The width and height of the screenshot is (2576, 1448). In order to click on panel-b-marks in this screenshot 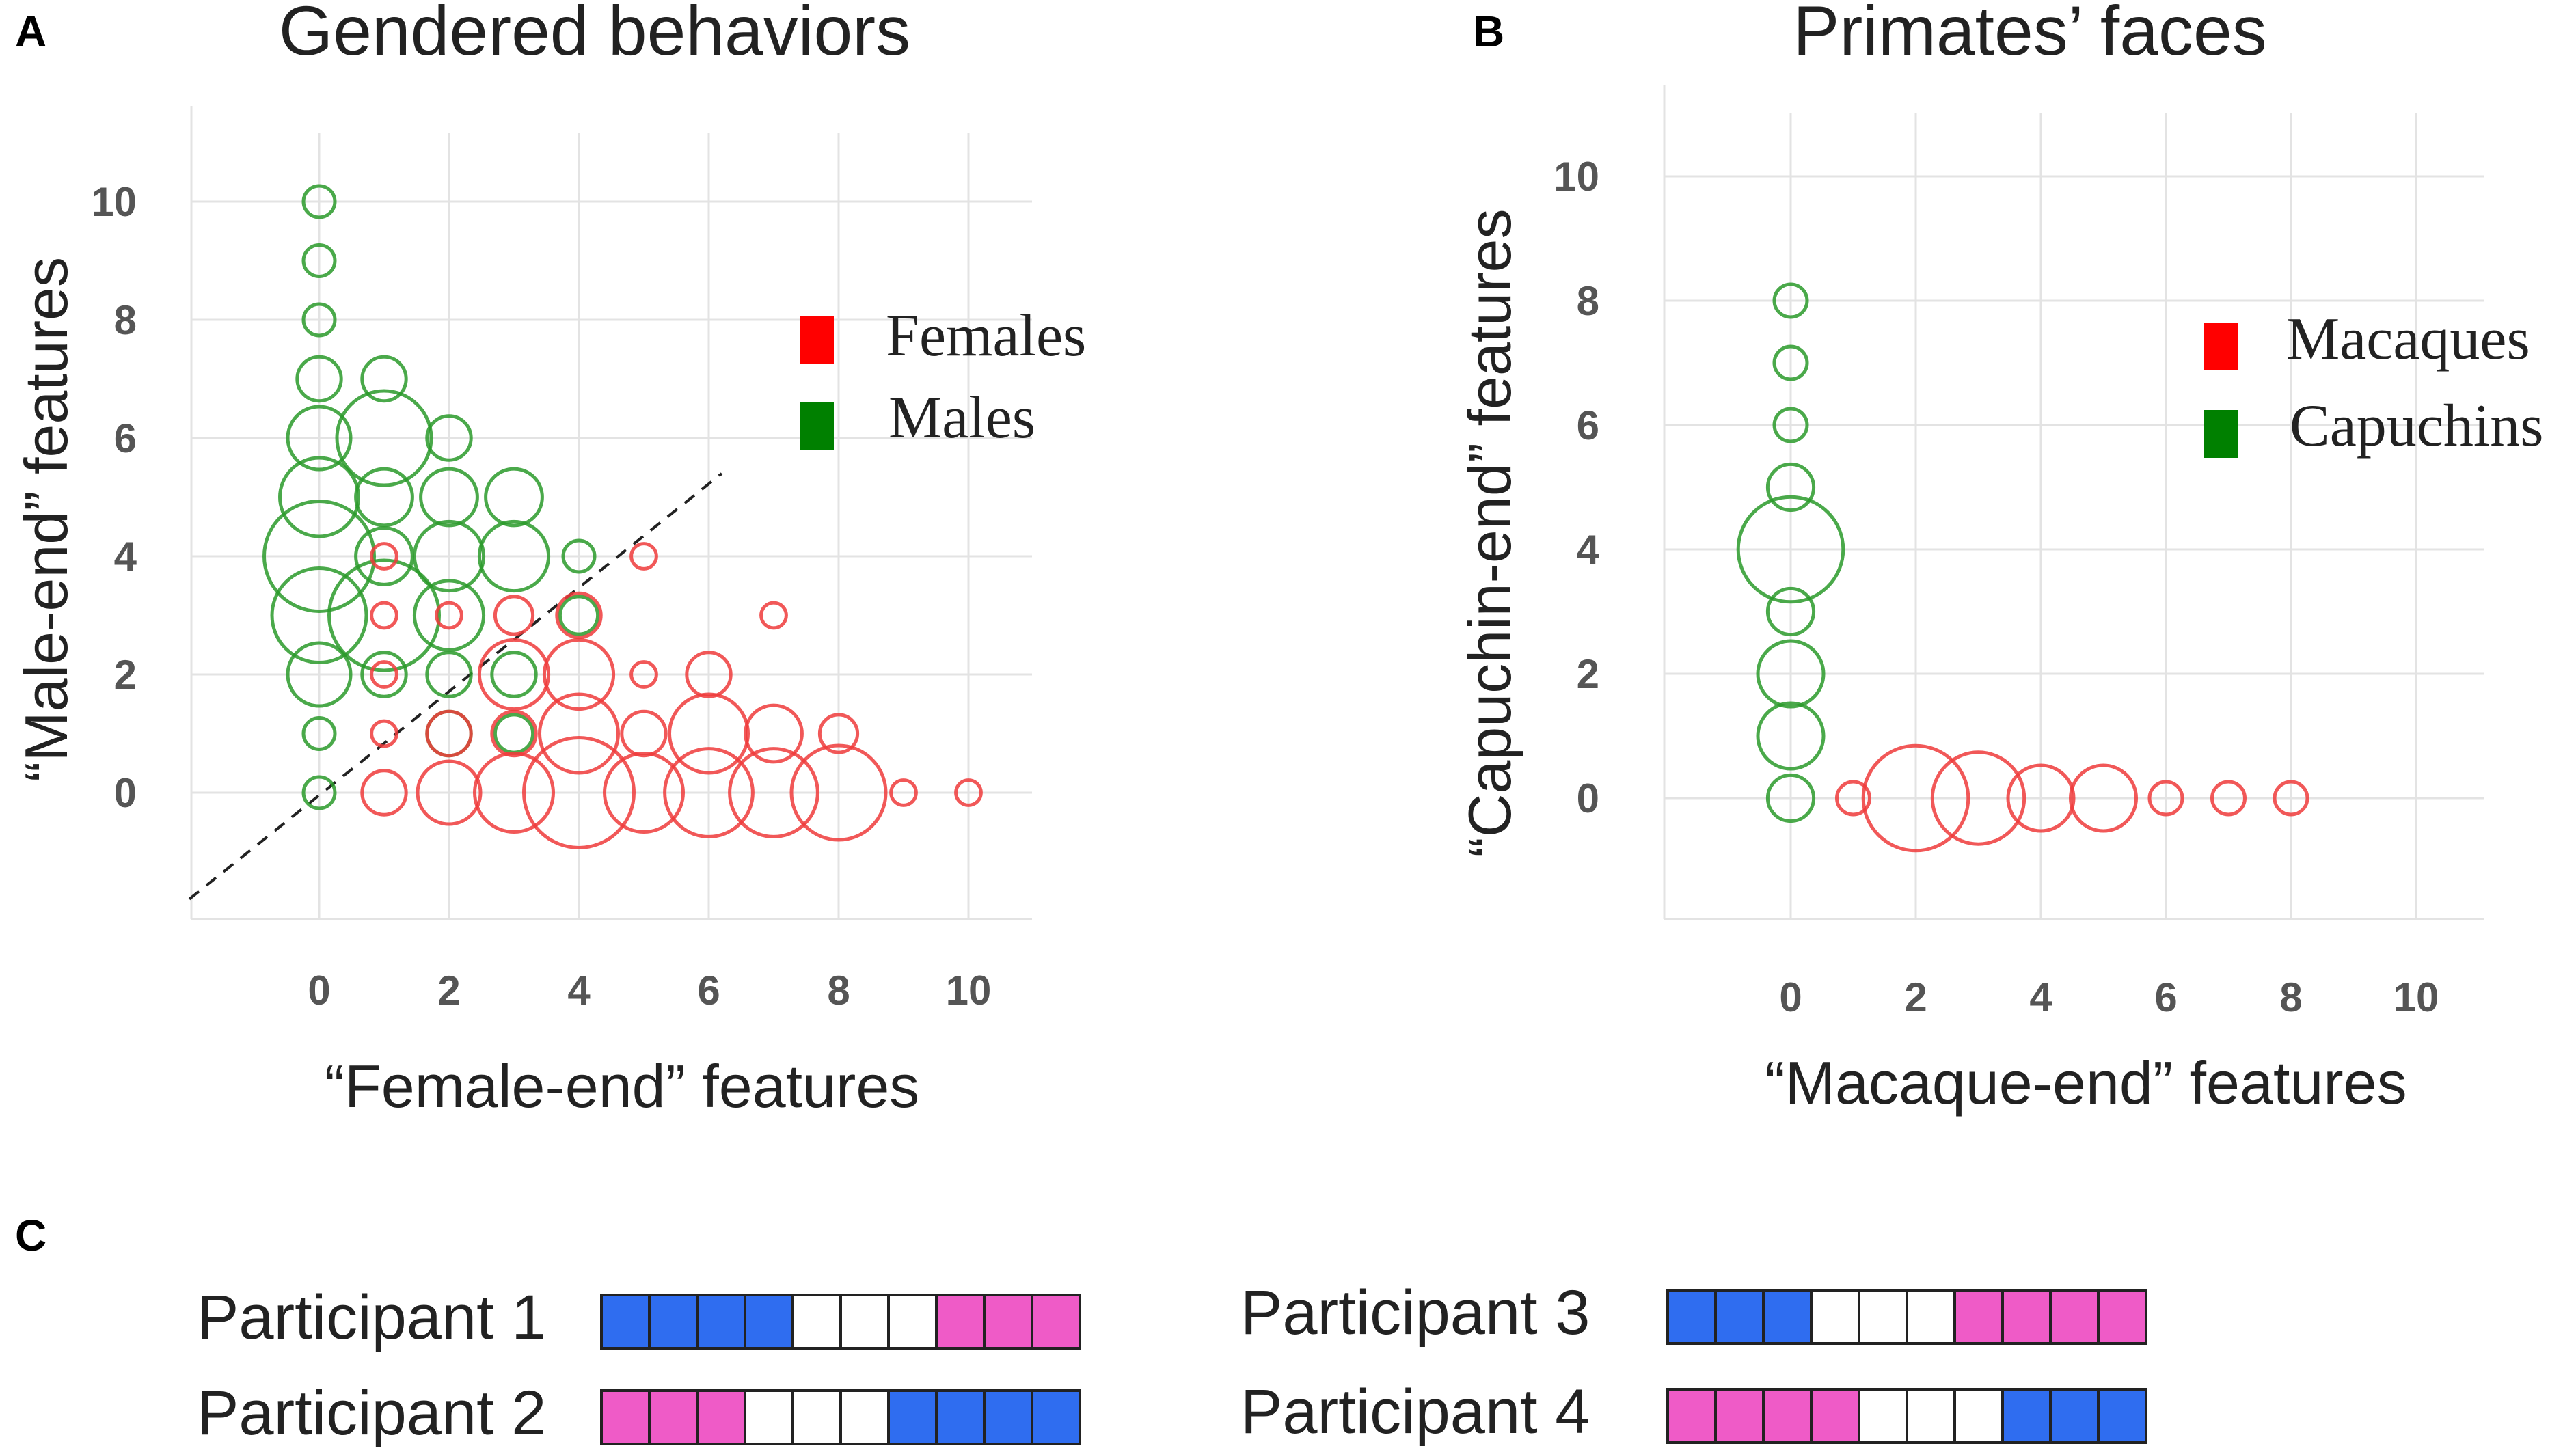, I will do `click(2023, 567)`.